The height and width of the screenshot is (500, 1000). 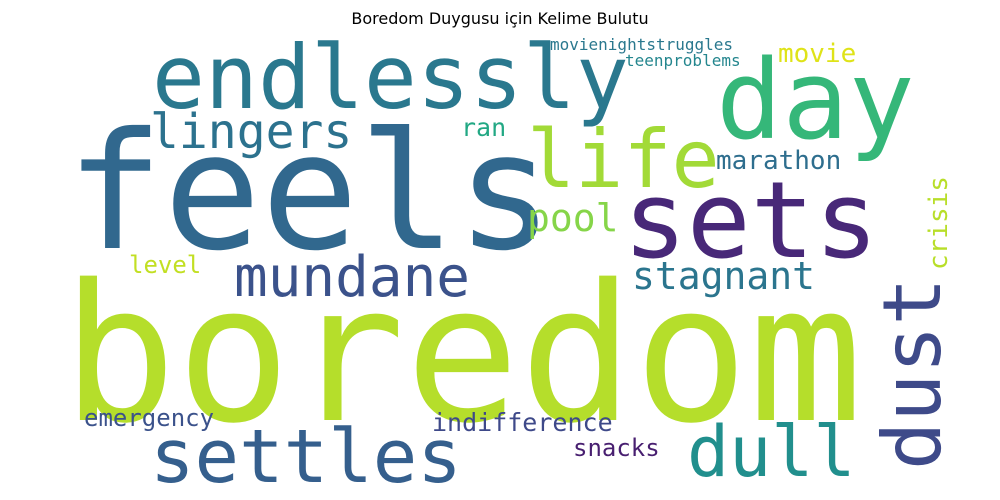 I want to click on chart-title: Boredom Duygusu için Kelime Bulutu, so click(x=500, y=18).